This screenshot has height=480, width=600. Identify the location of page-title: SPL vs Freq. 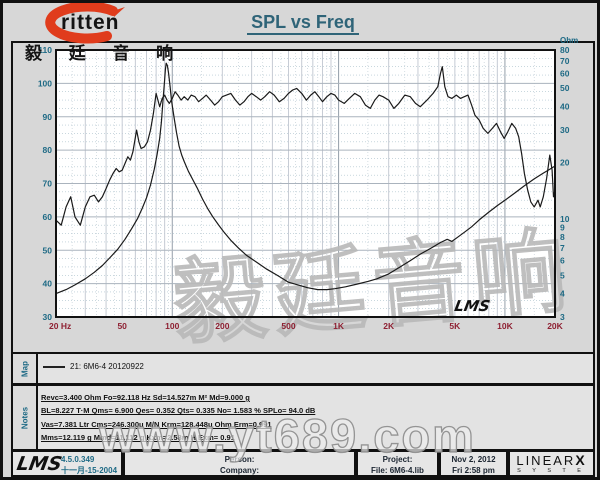
(300, 23).